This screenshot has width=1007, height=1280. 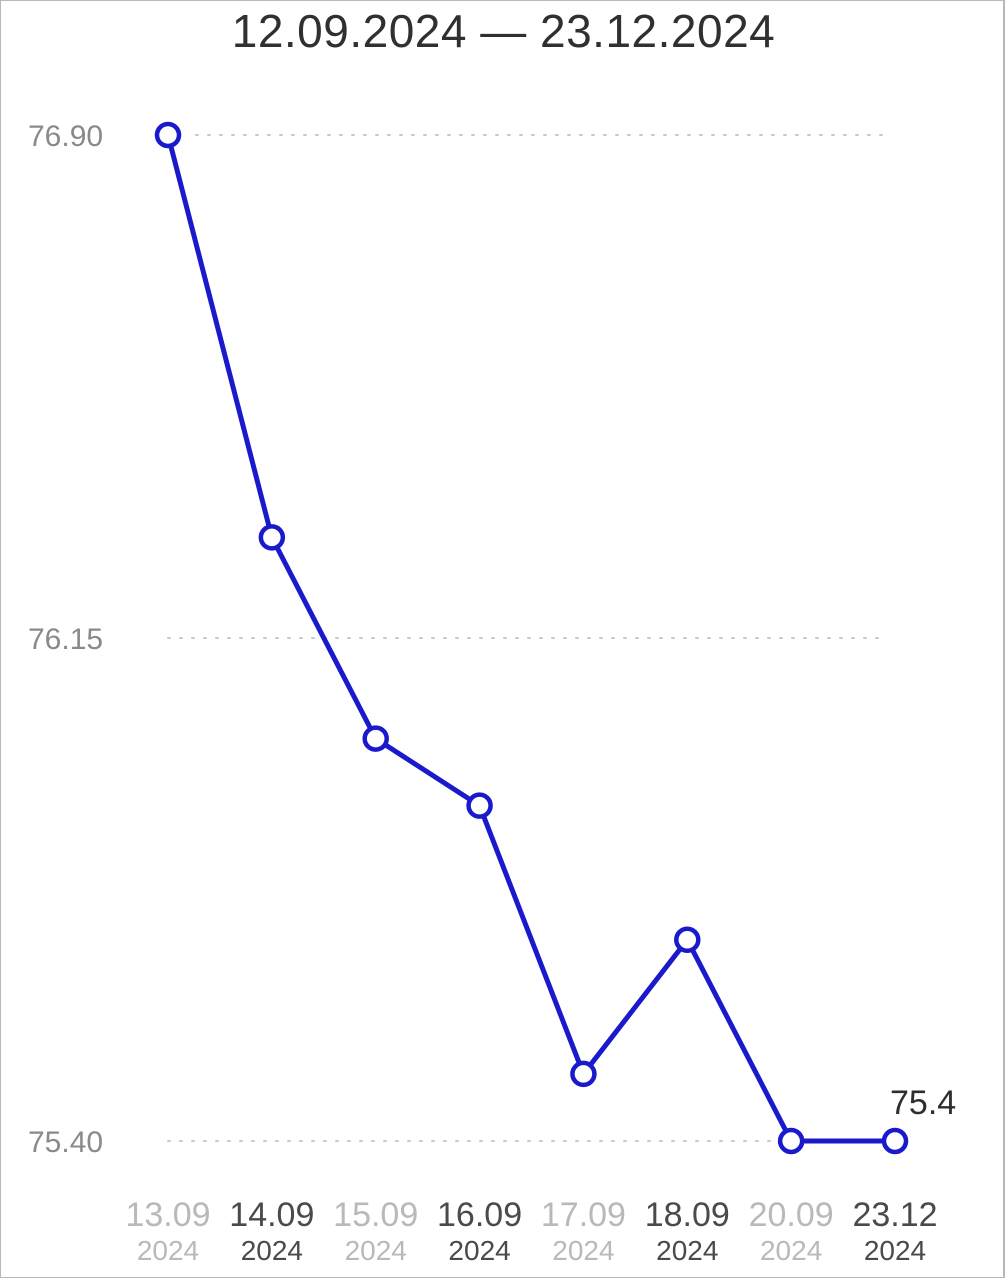 I want to click on y-tick-label: 76.15, so click(x=65, y=639).